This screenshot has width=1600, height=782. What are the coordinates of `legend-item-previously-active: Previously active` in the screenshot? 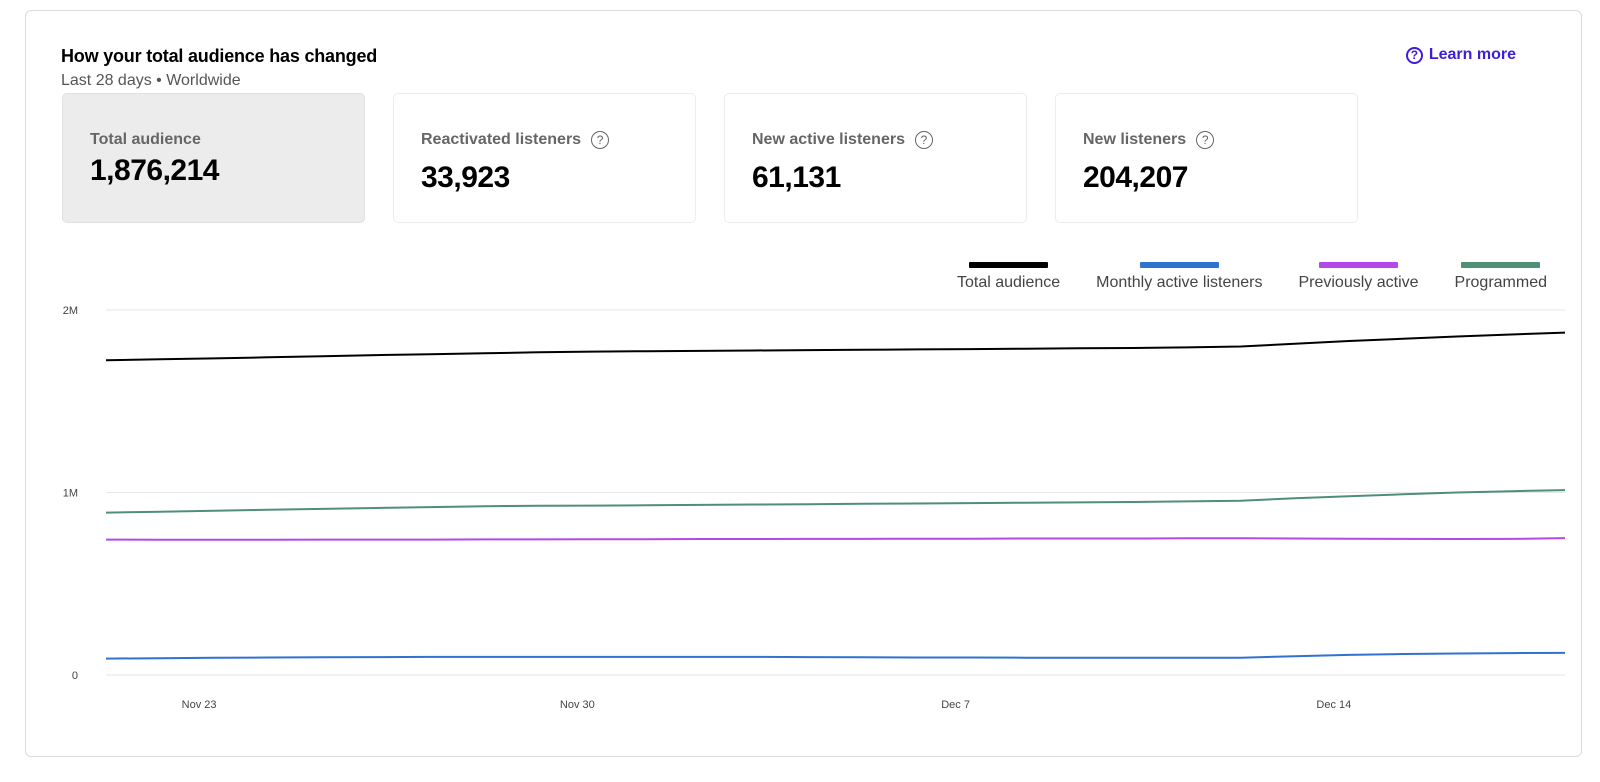 It's located at (1358, 277).